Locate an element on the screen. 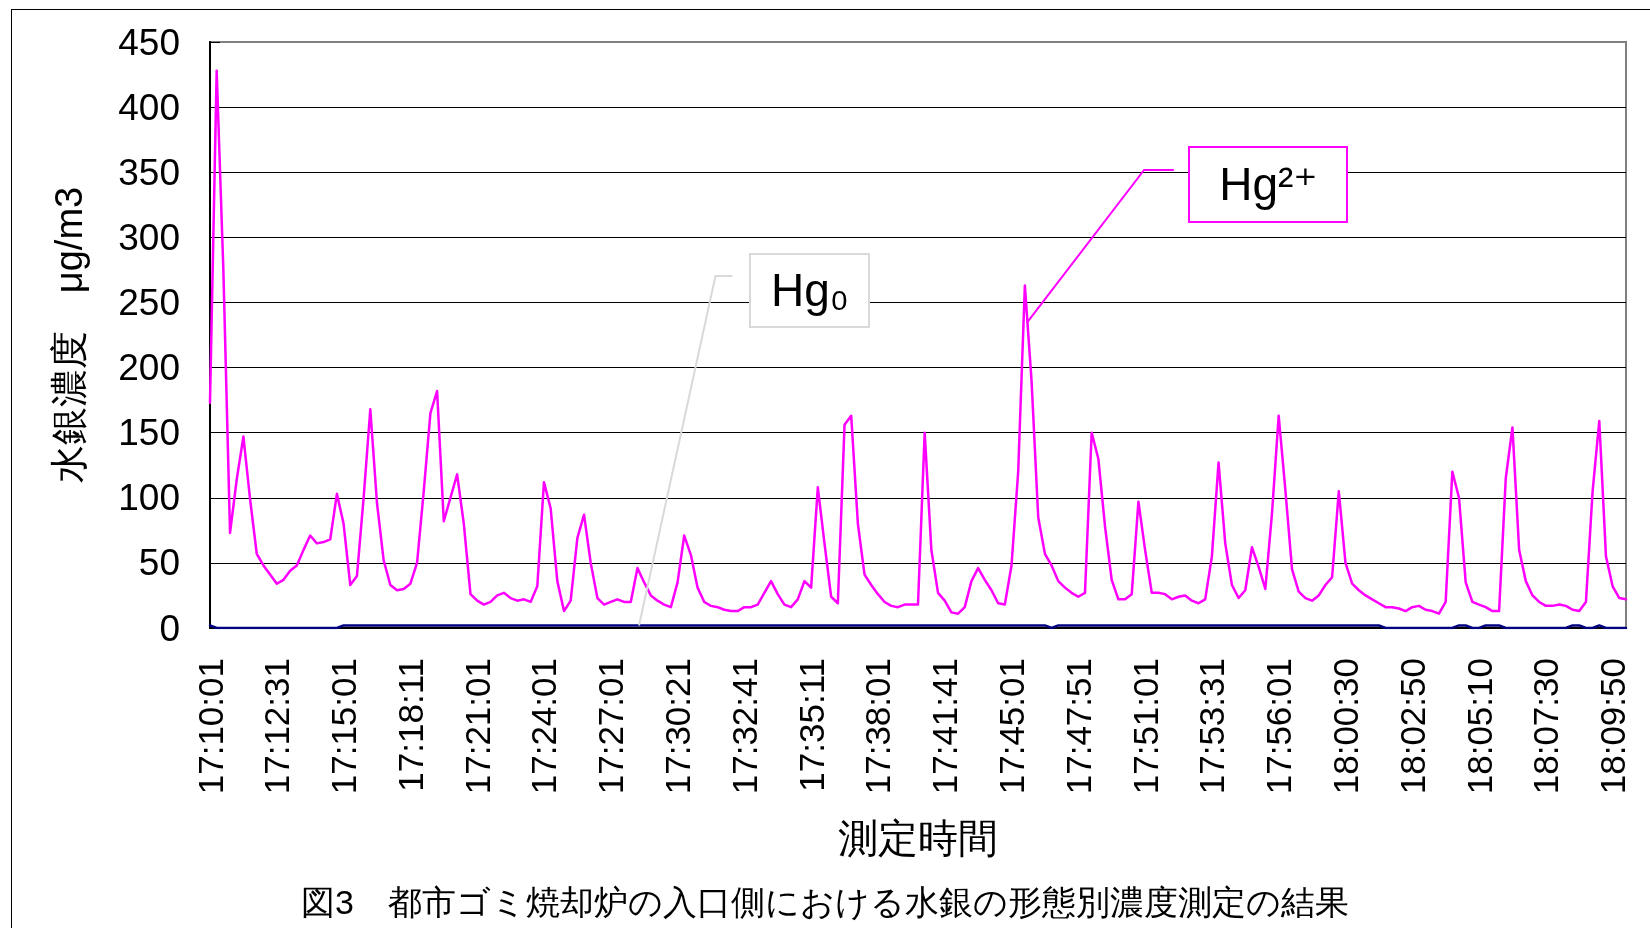 The width and height of the screenshot is (1650, 928). x-tick-label: 17:15:01 is located at coordinates (344, 726).